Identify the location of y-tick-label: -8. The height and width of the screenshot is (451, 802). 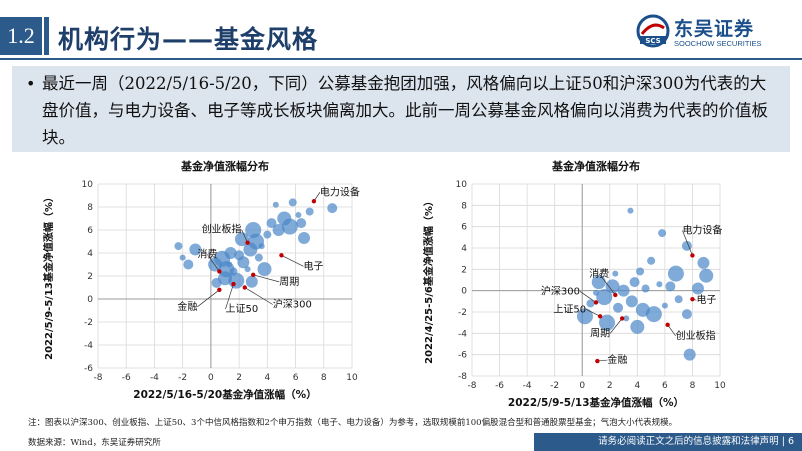
(462, 377).